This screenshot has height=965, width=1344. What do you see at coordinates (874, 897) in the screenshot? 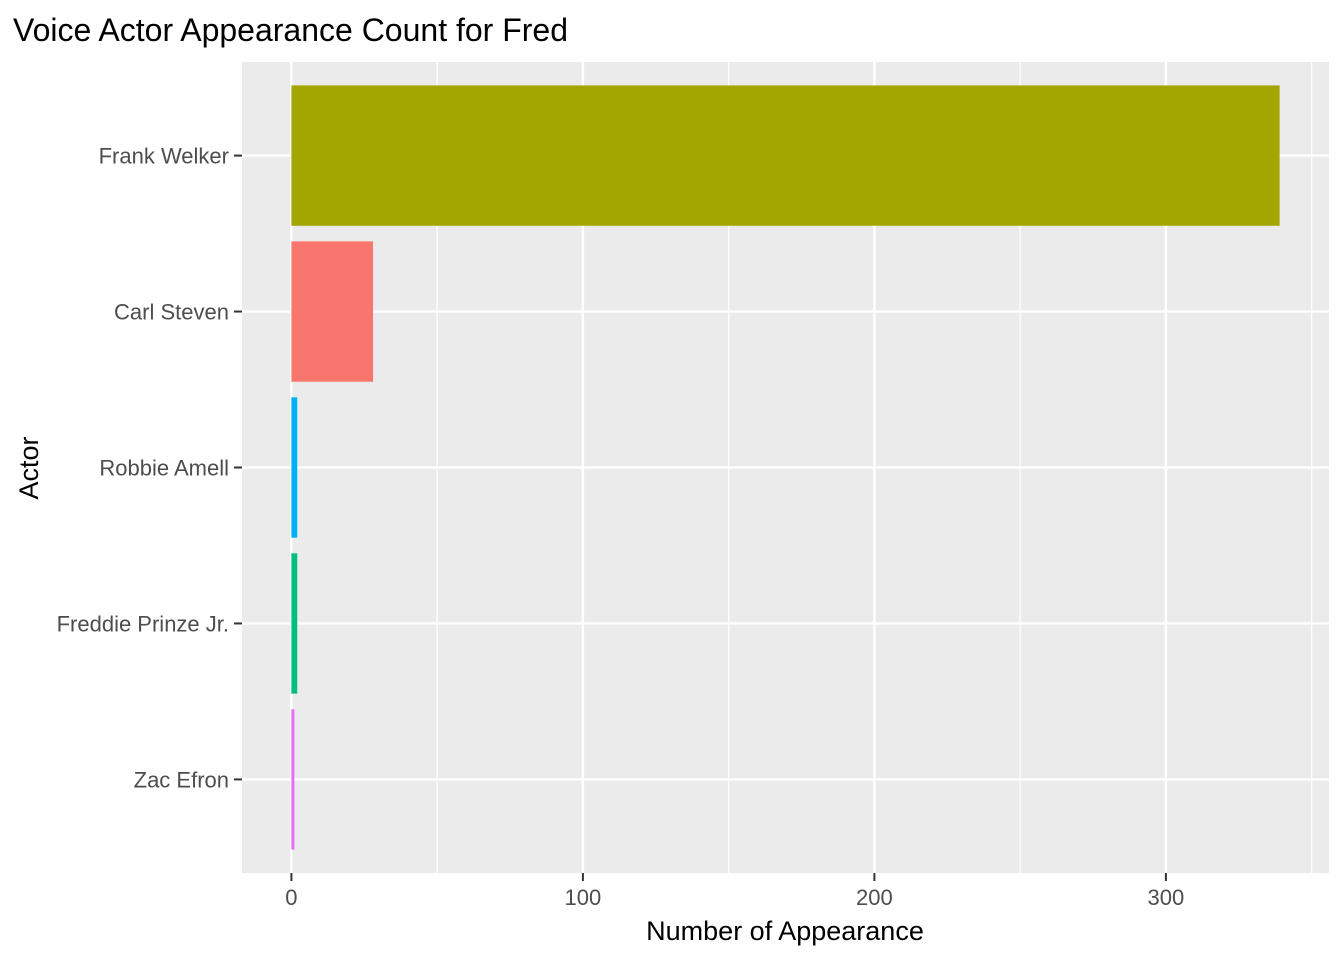
I see `x-tick-label: 200` at bounding box center [874, 897].